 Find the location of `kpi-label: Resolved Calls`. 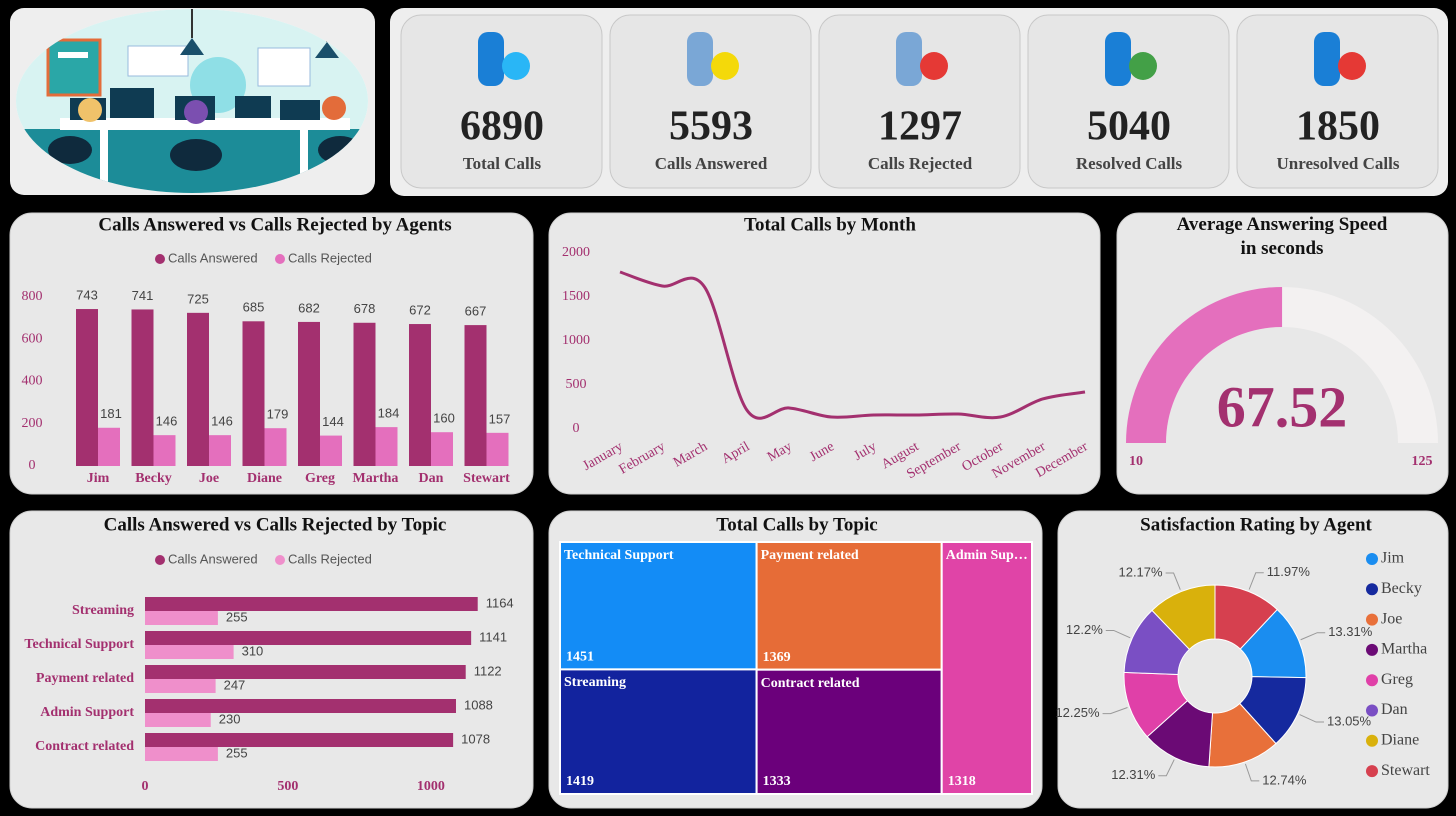

kpi-label: Resolved Calls is located at coordinates (1129, 163).